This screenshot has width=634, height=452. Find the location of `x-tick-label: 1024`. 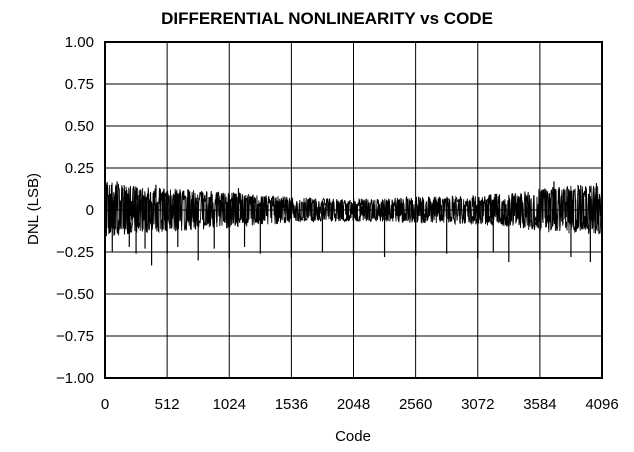

x-tick-label: 1024 is located at coordinates (229, 404).